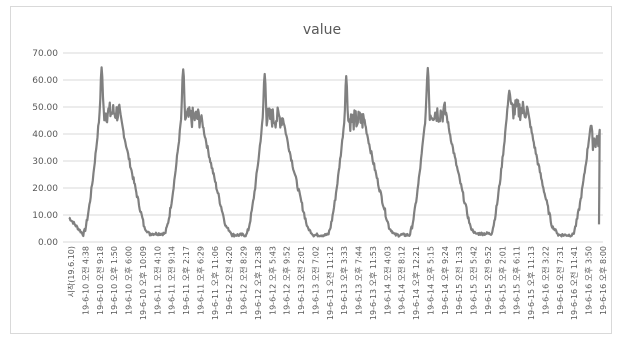 This screenshot has width=623, height=340. What do you see at coordinates (603, 280) in the screenshot?
I see `x-tick-label: 19-6-16 오후 8:00` at bounding box center [603, 280].